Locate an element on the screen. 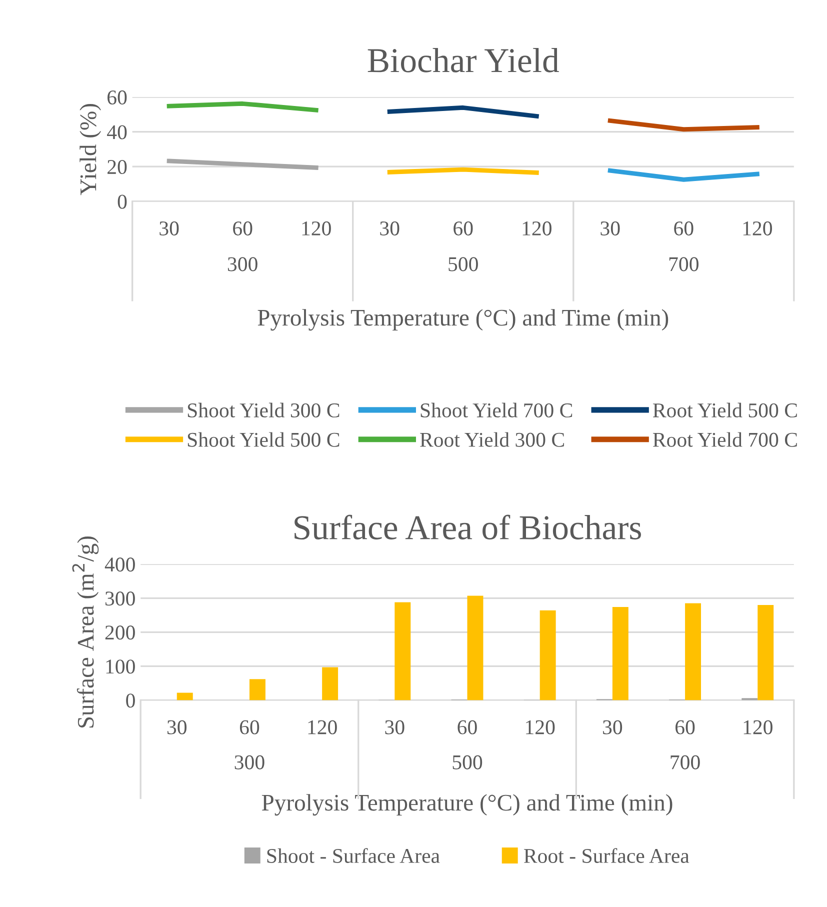 Image resolution: width=827 pixels, height=907 pixels. legend-label: Root Yield 300 C is located at coordinates (492, 439).